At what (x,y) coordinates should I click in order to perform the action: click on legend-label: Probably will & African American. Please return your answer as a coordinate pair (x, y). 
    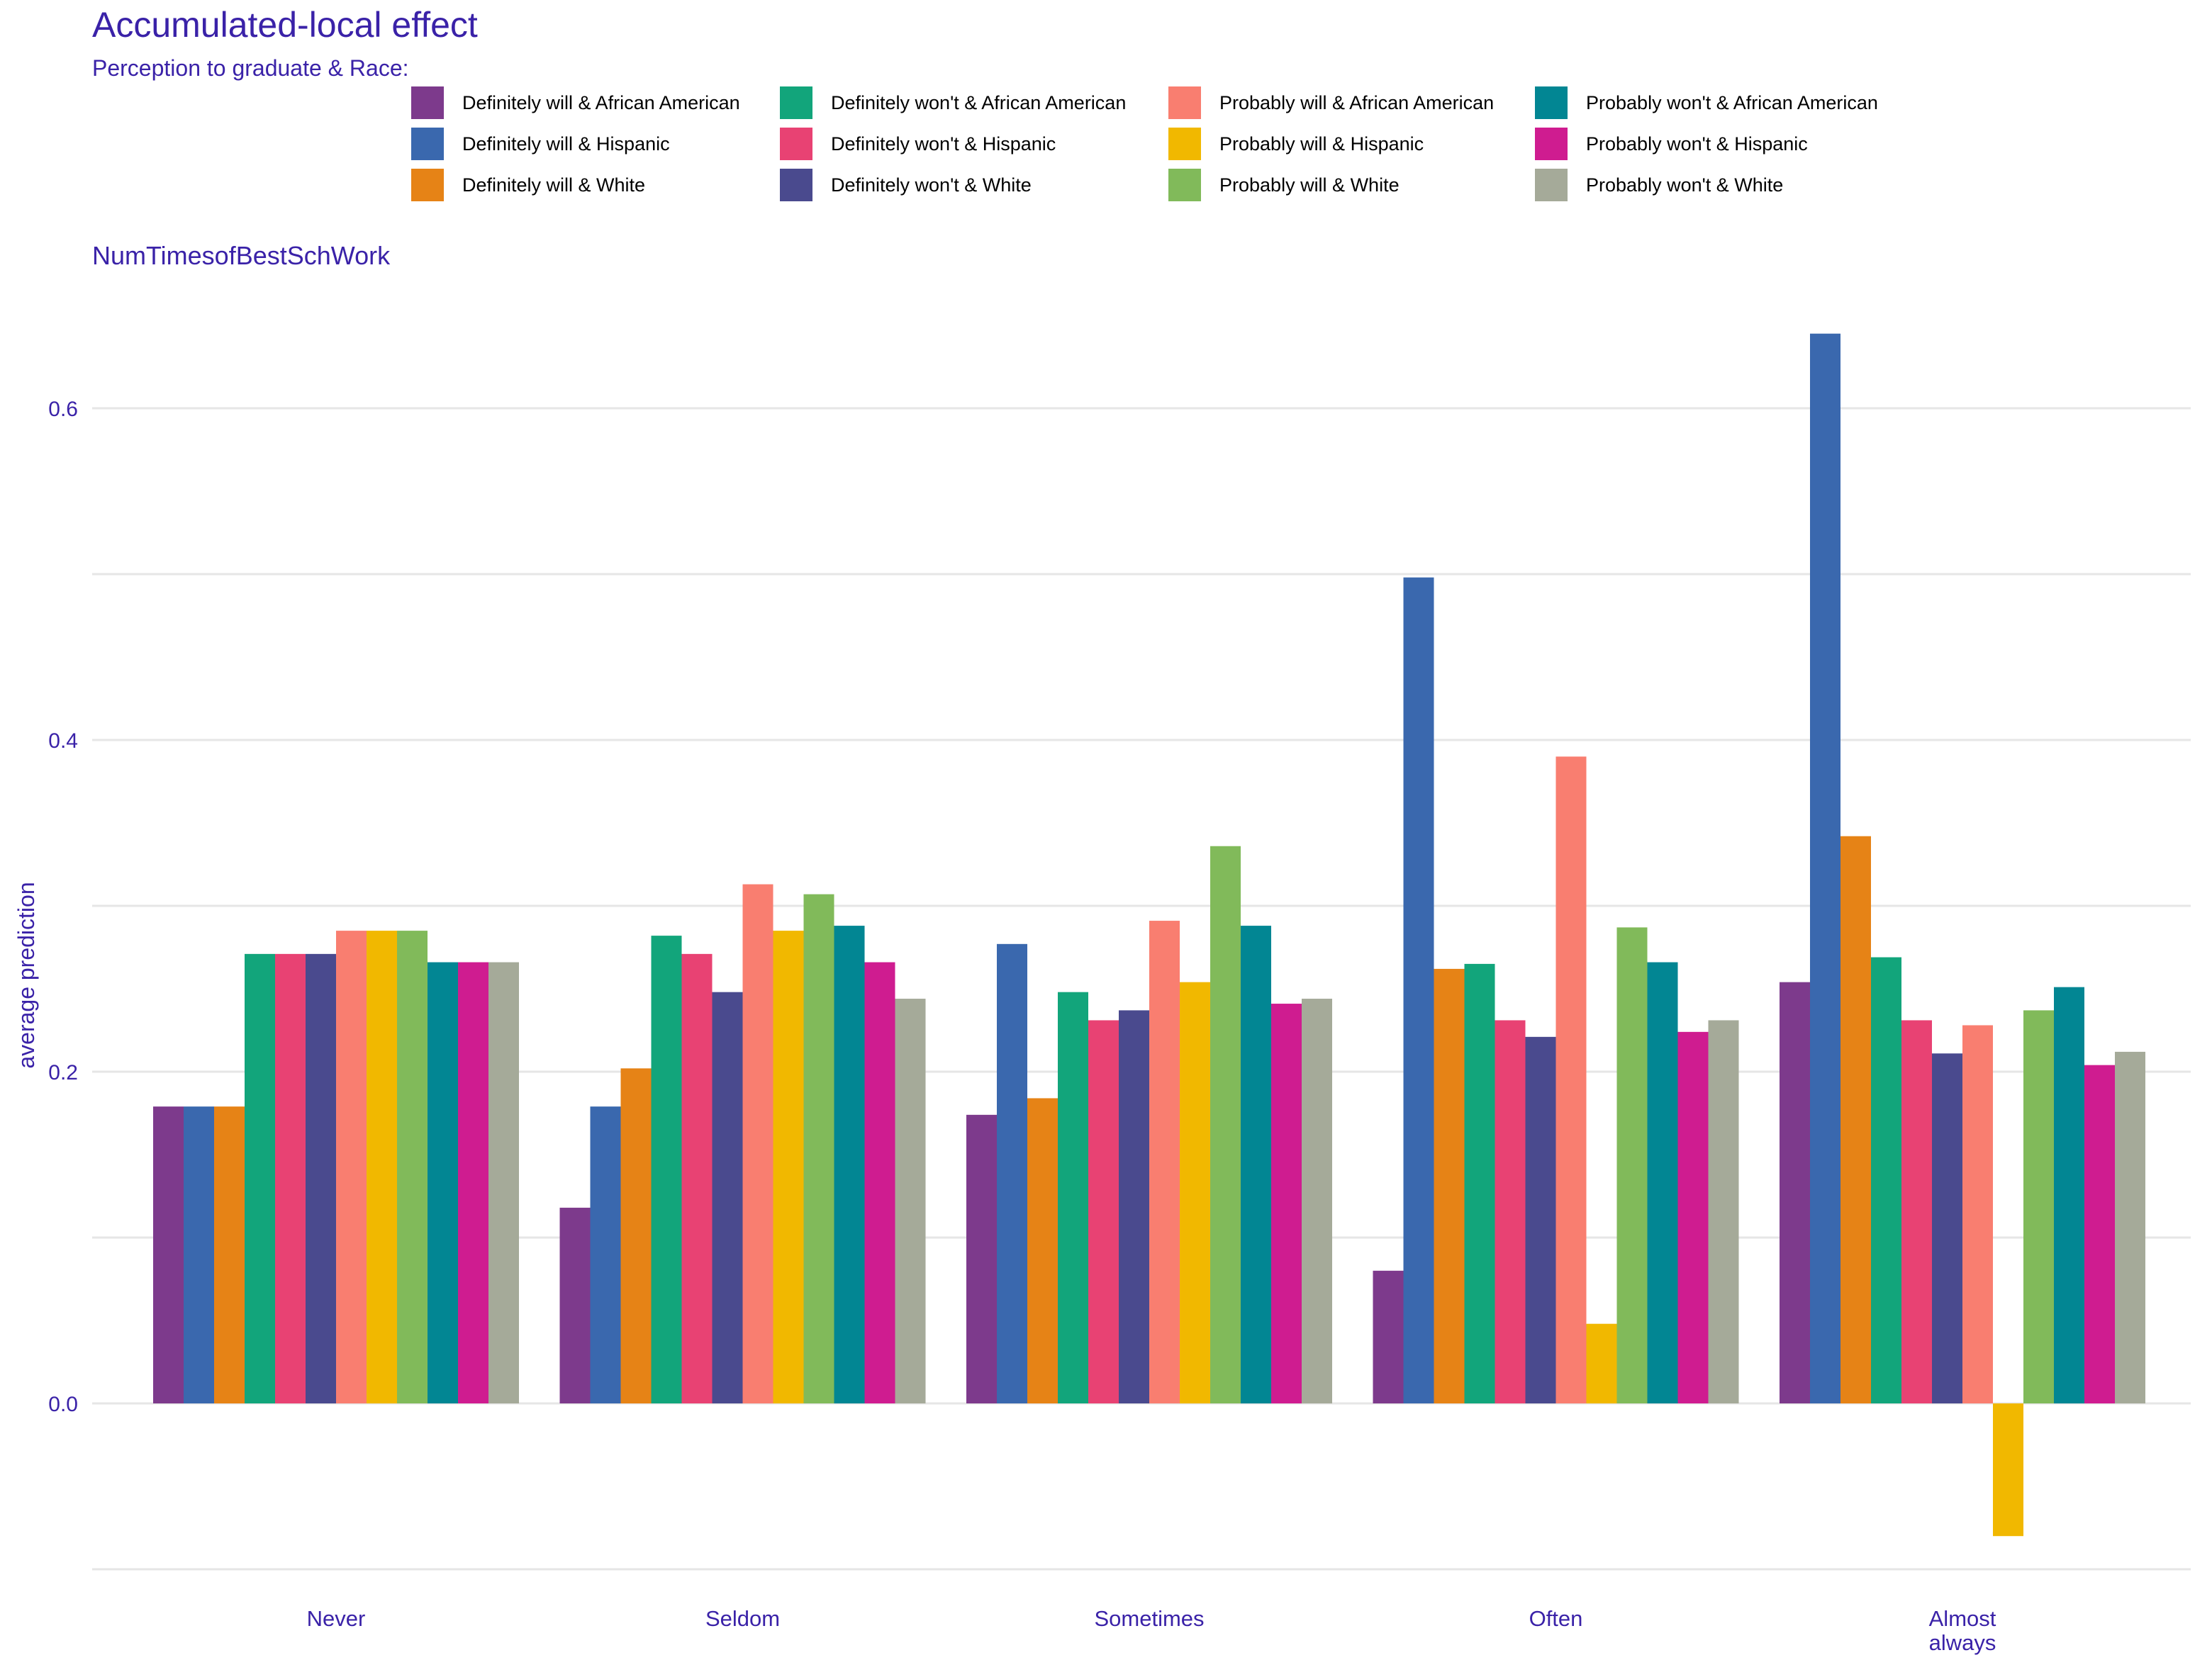
    Looking at the image, I should click on (1357, 102).